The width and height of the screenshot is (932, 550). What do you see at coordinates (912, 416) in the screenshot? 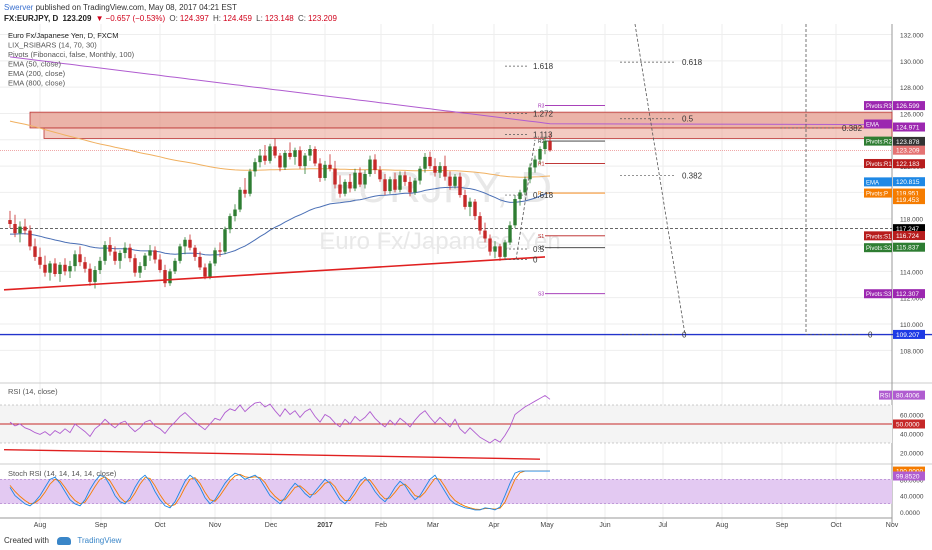
I see `rsi-tick-label: 60.0000` at bounding box center [912, 416].